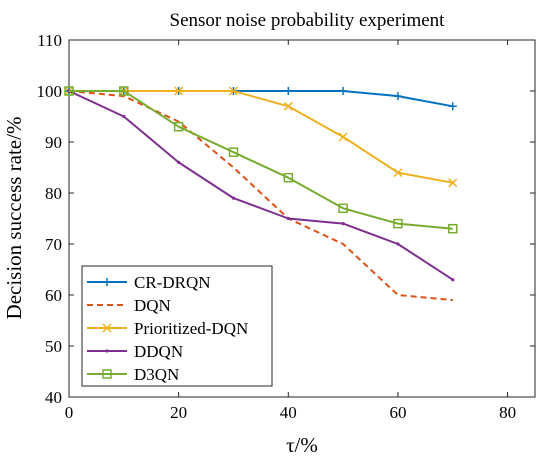 The height and width of the screenshot is (466, 550). What do you see at coordinates (53, 346) in the screenshot?
I see `y-tick-label: 50` at bounding box center [53, 346].